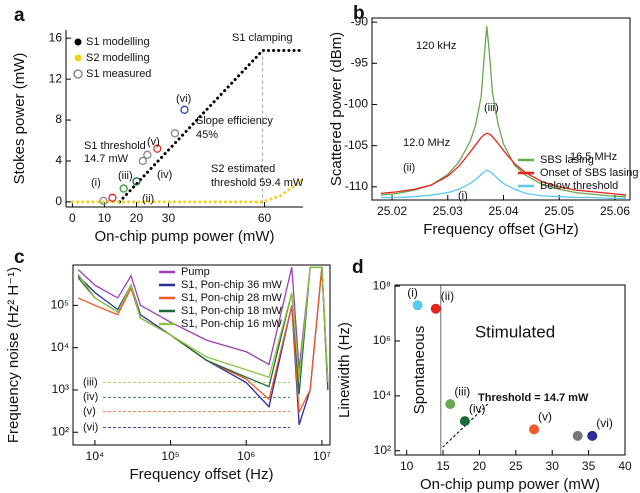 The height and width of the screenshot is (493, 640). What do you see at coordinates (604, 423) in the screenshot?
I see `point-label: (vi)` at bounding box center [604, 423].